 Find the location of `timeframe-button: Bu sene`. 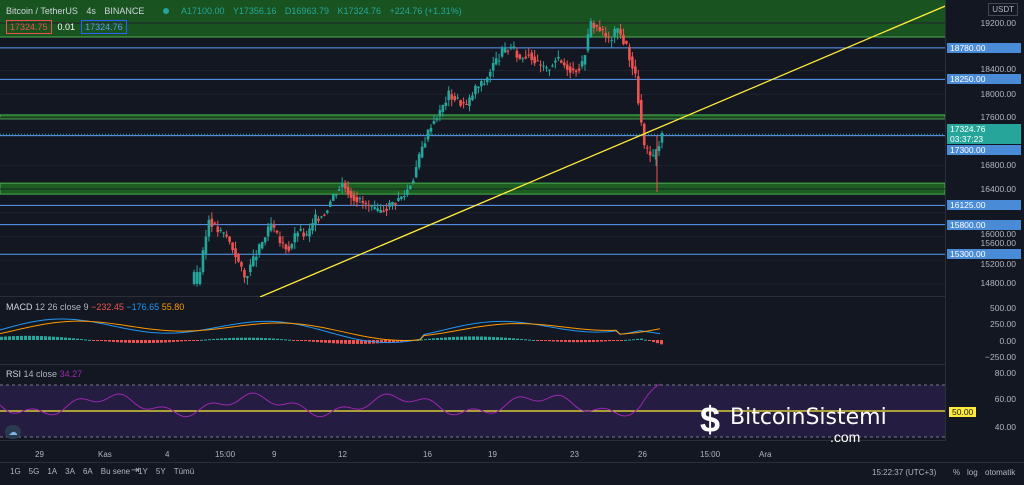

timeframe-button: Bu sene is located at coordinates (115, 471).